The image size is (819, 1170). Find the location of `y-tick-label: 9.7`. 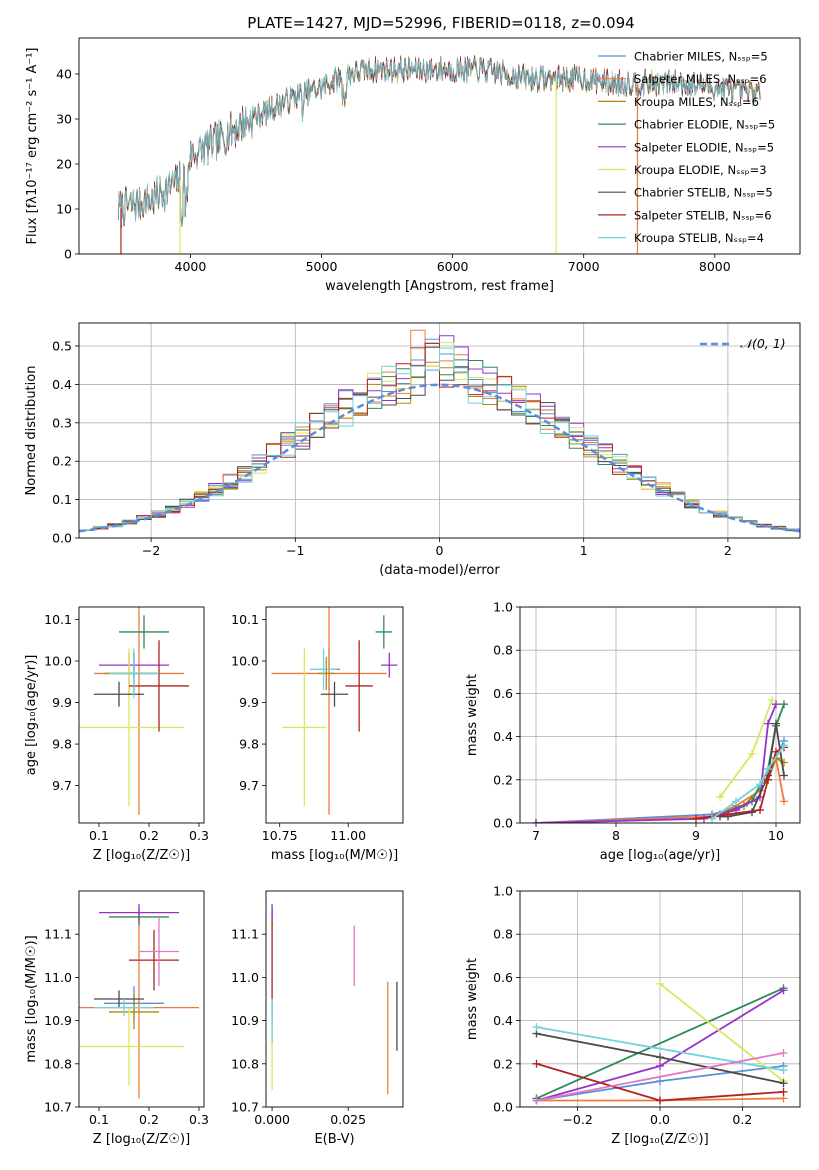

y-tick-label: 9.7 is located at coordinates (62, 785).